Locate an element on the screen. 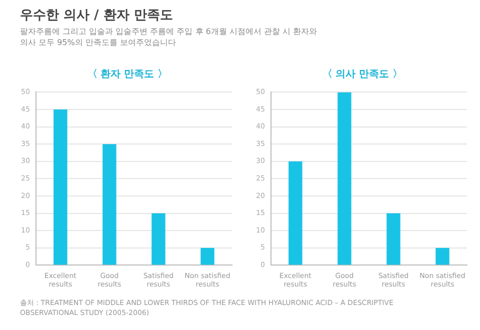 The height and width of the screenshot is (330, 480). text: 우수한 의사 / 환자 만족도 is located at coordinates (96, 15).